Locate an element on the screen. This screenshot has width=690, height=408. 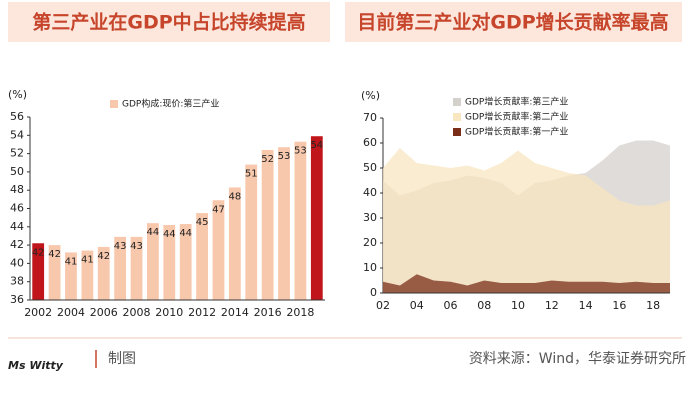
y-tick-label: 30 is located at coordinates (370, 217).